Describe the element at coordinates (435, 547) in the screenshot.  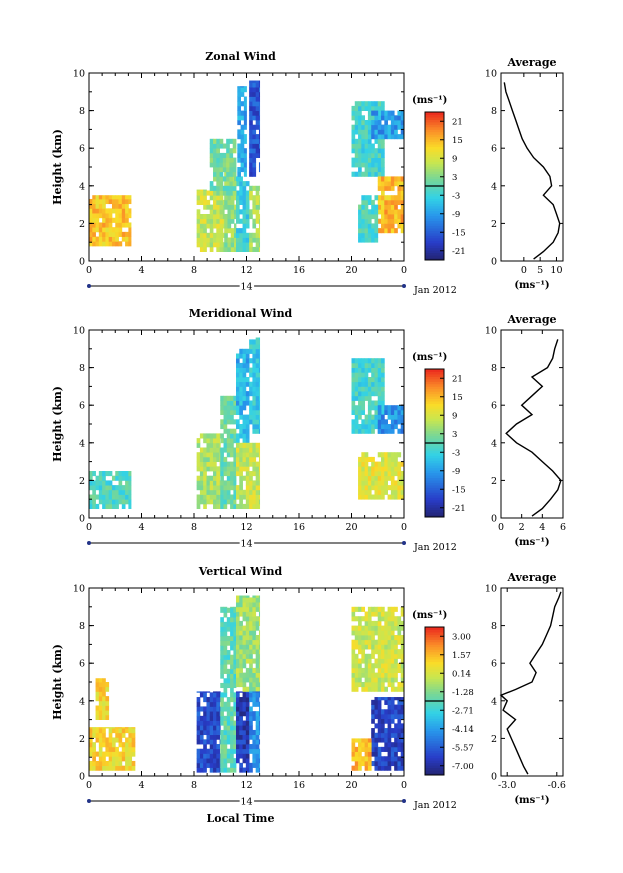
I see `date-label: Jan 2012` at that location.